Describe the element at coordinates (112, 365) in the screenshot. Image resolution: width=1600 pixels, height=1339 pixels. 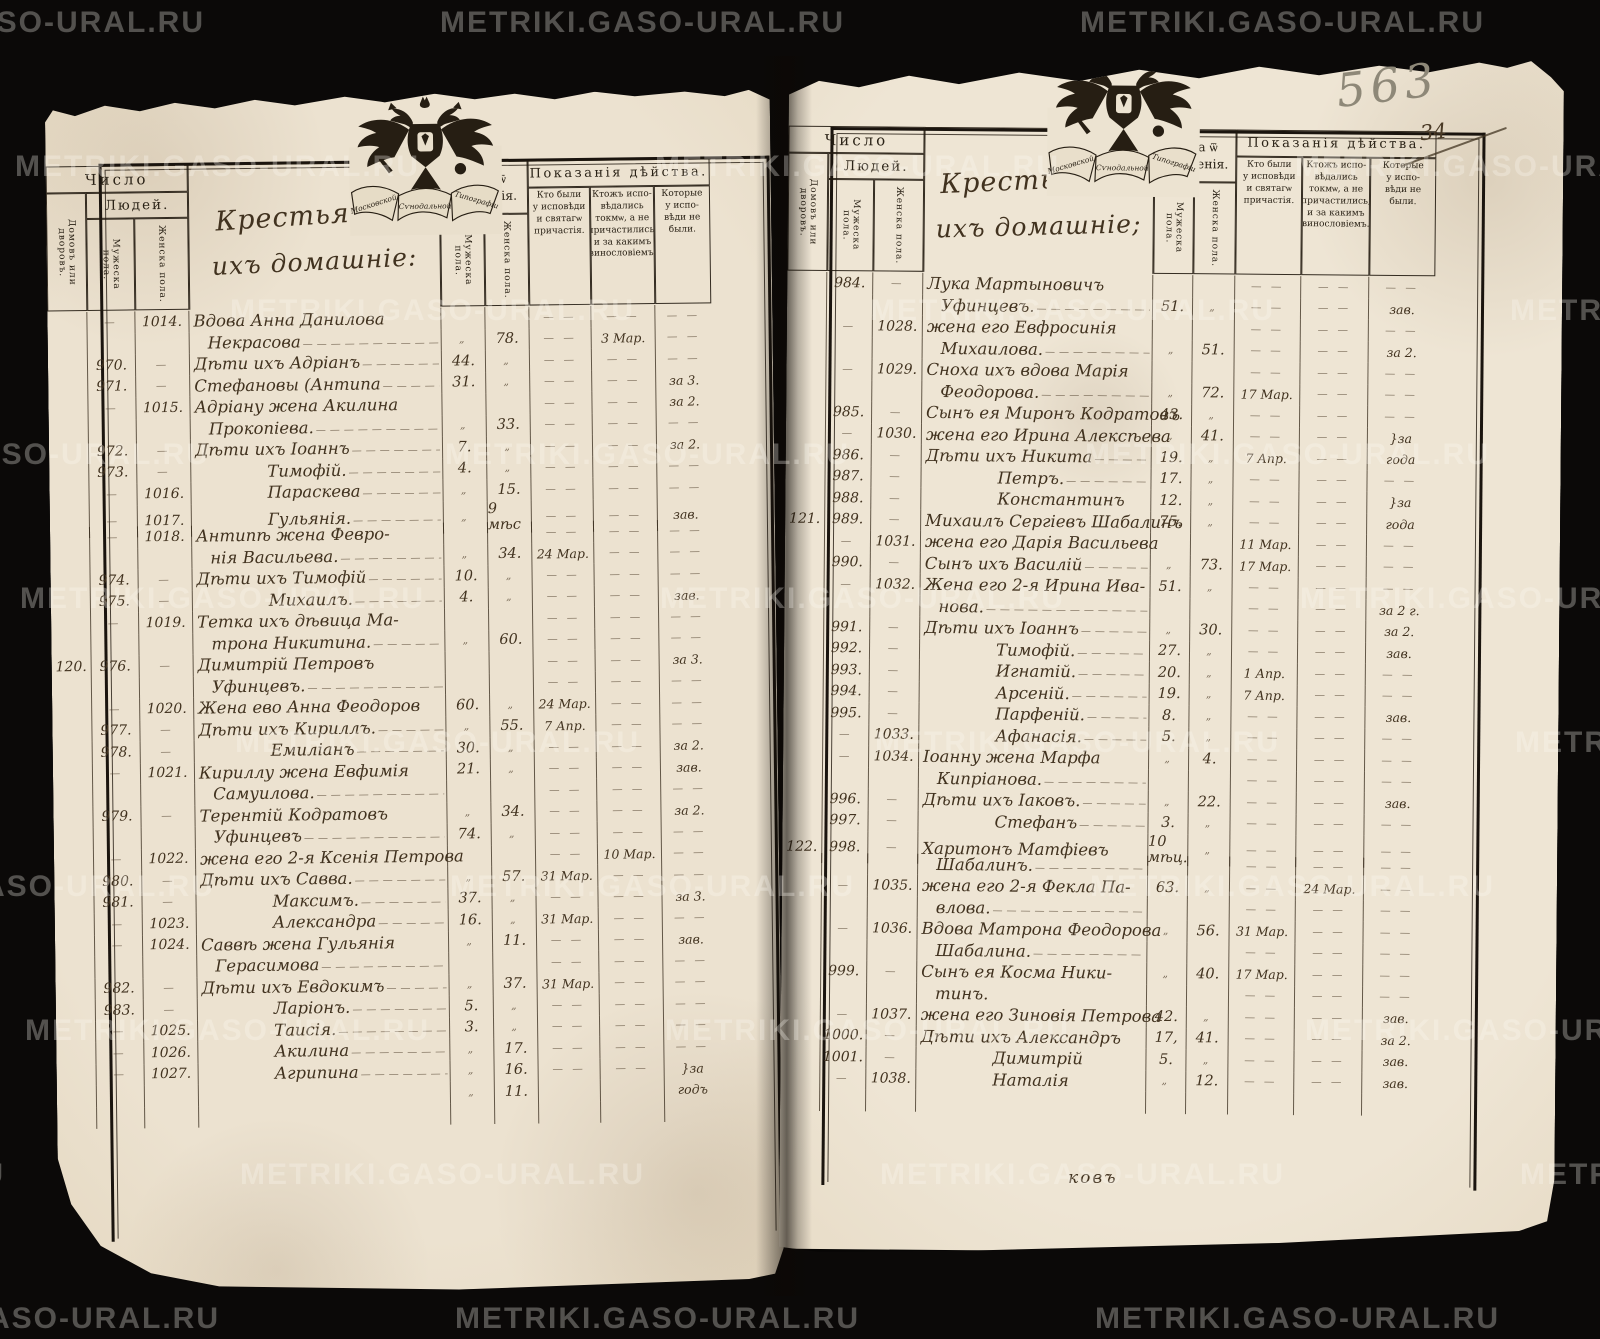
I see `male-number-cell: 970.` at that location.